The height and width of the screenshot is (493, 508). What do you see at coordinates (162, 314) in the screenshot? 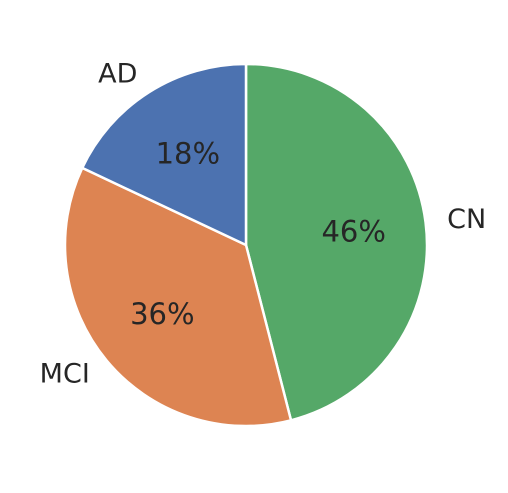
I see `pct-label-mci: 36%` at bounding box center [162, 314].